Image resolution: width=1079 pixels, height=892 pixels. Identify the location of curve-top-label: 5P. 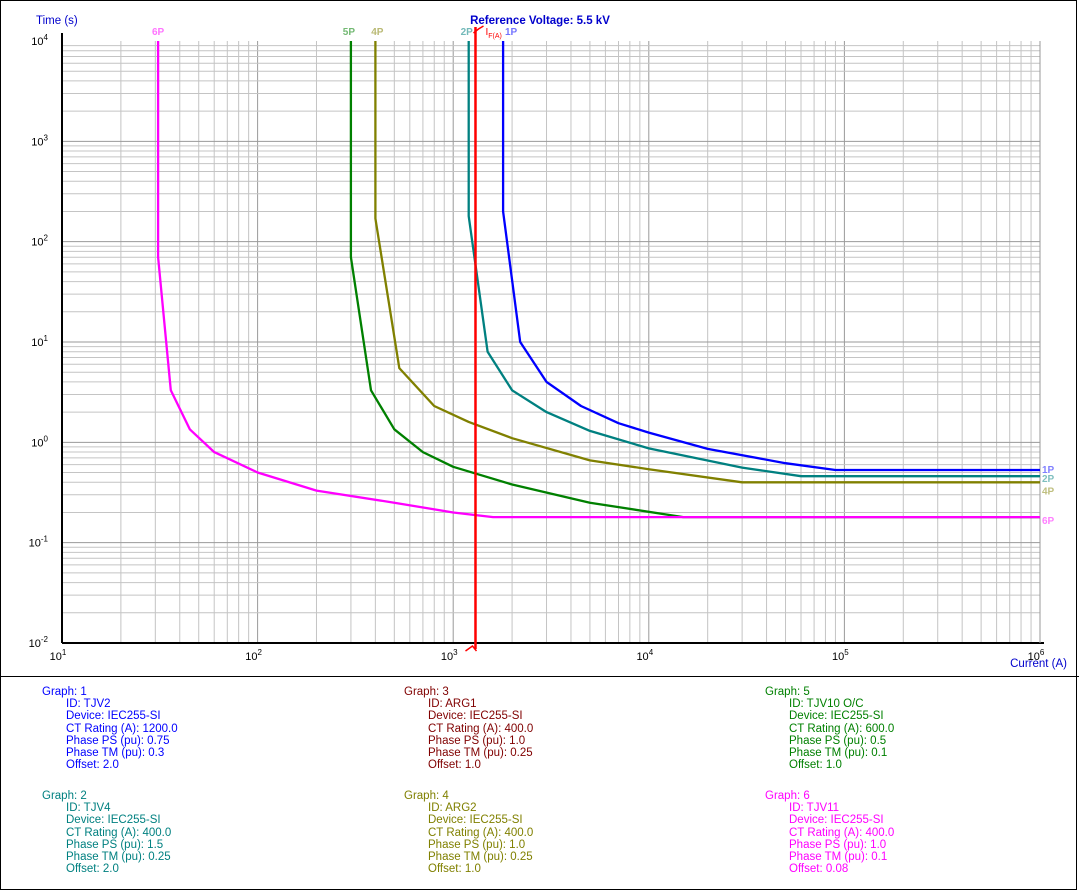
(349, 32).